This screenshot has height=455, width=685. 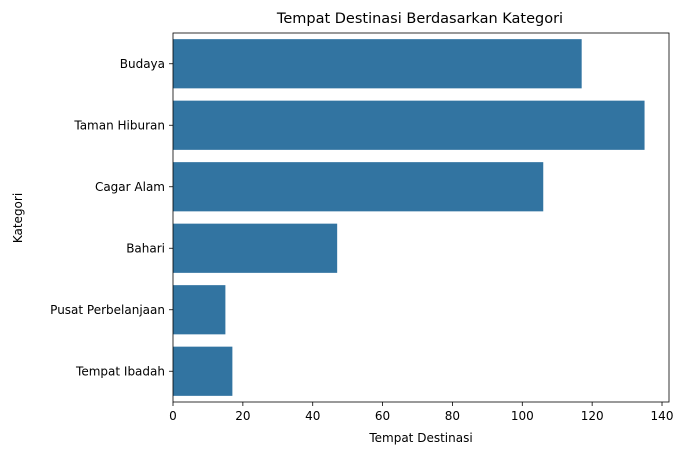 I want to click on bar-tempat-ibadah, so click(x=203, y=371).